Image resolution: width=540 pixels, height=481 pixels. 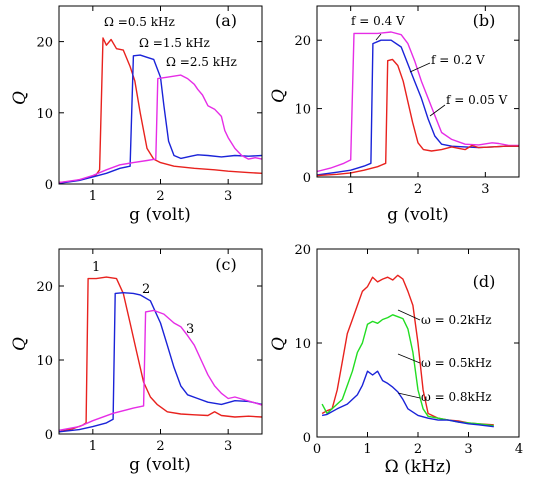 What do you see at coordinates (139, 22) in the screenshot?
I see `series-label: Ω =0.5 kHz` at bounding box center [139, 22].